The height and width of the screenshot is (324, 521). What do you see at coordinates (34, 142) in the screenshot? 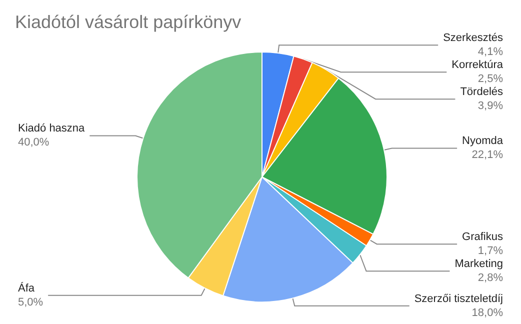
I see `data-label: 40,0%` at bounding box center [34, 142].